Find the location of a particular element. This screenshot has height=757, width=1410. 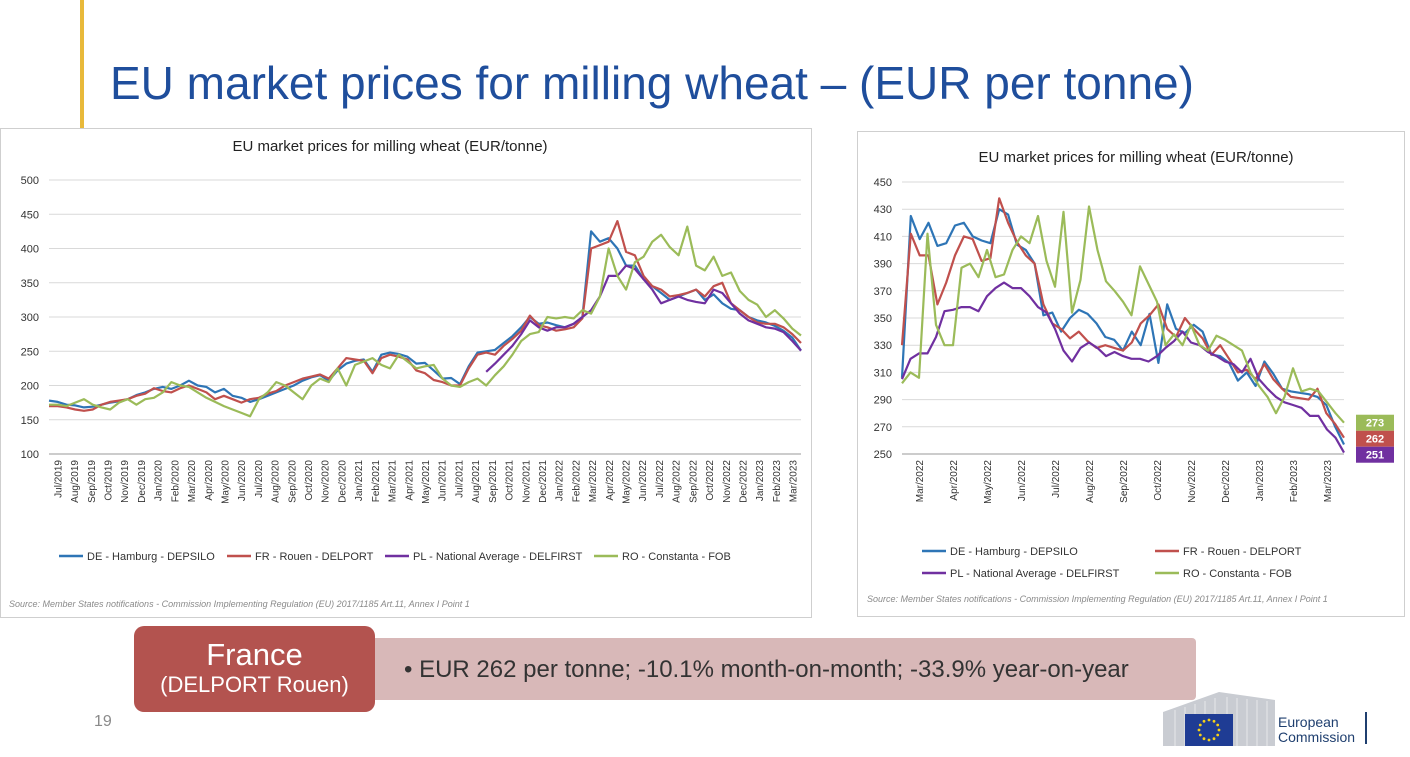

european-commission-logo is located at coordinates (1268, 718).